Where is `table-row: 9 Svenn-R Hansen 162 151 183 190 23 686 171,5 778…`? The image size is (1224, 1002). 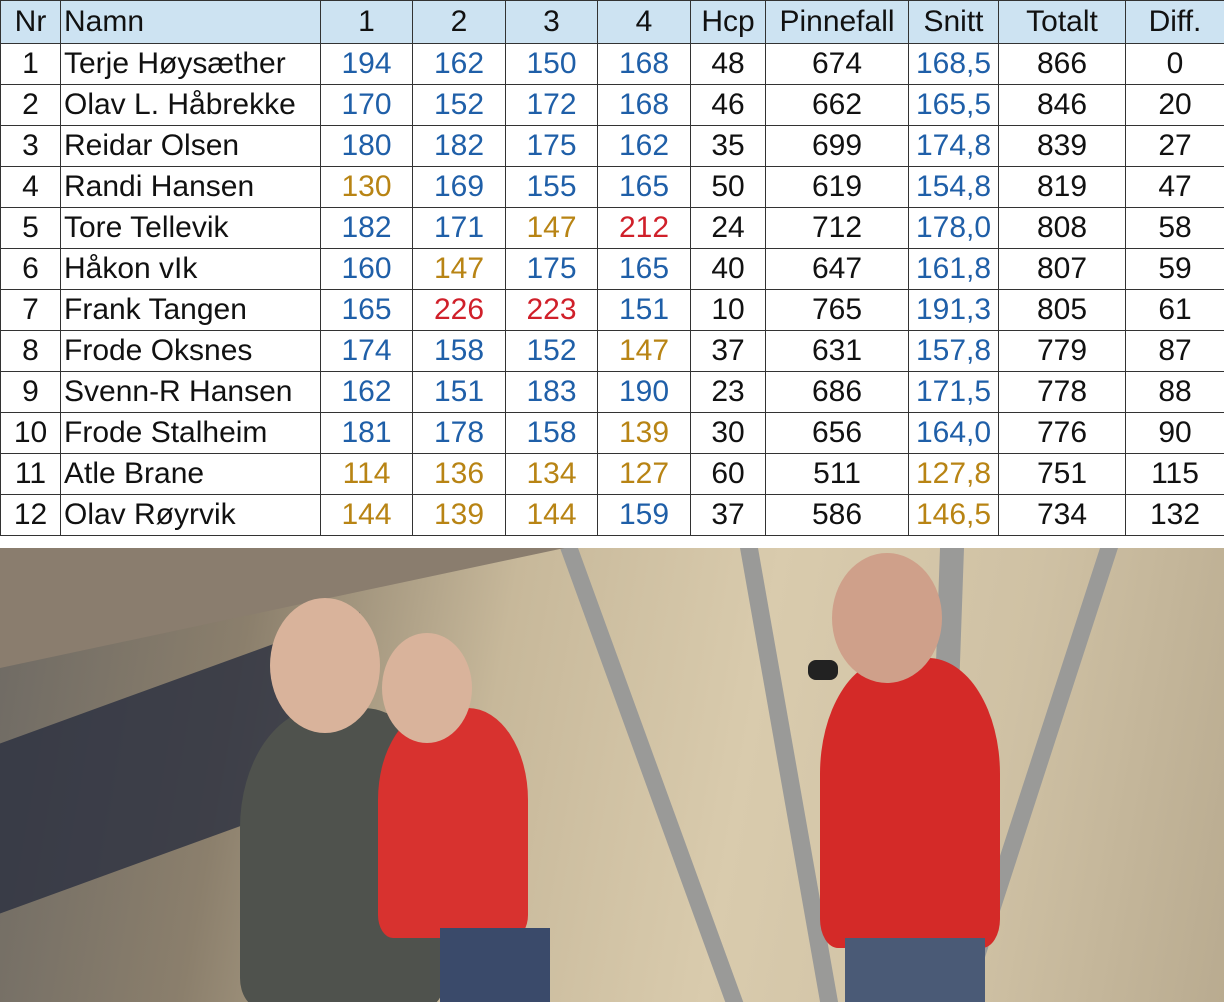 table-row: 9 Svenn-R Hansen 162 151 183 190 23 686 171,5 778… is located at coordinates (612, 392).